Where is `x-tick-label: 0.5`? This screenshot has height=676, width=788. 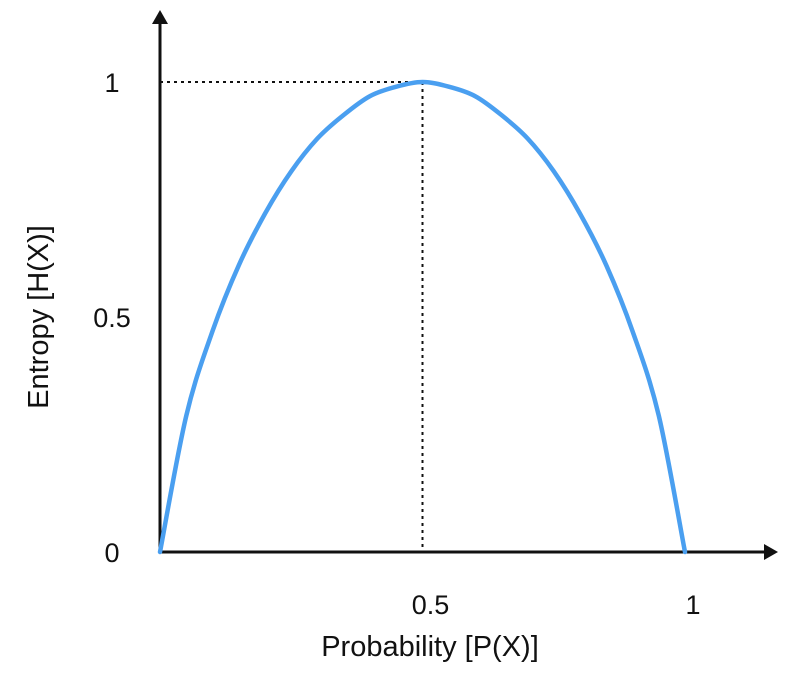
x-tick-label: 0.5 is located at coordinates (431, 605).